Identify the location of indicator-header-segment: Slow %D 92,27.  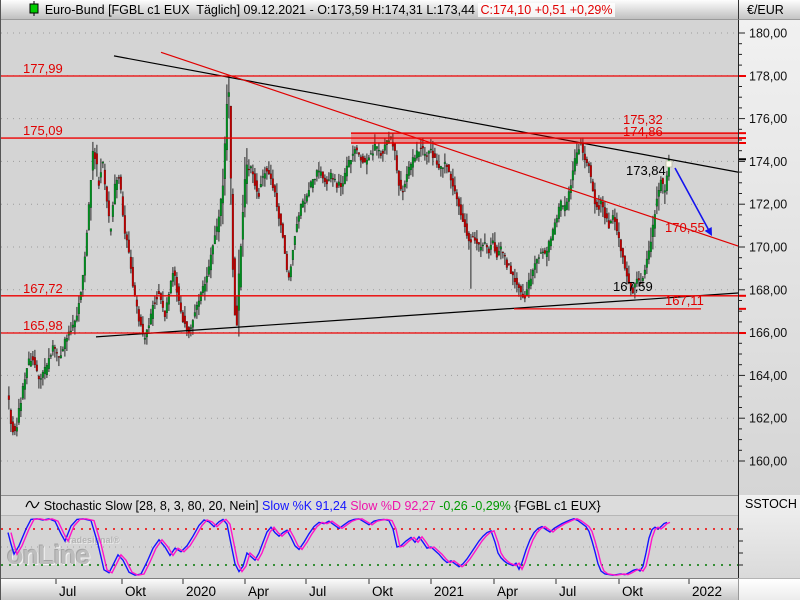
(395, 505).